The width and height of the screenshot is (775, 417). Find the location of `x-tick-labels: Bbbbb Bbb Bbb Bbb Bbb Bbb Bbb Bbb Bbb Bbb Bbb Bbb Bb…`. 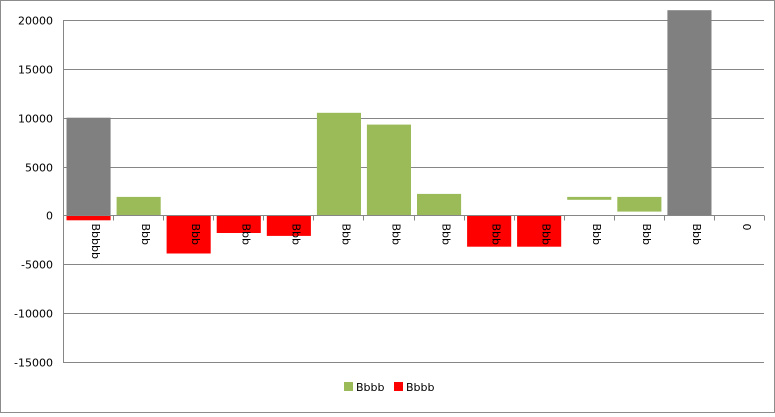

x-tick-labels: Bbbbb Bbb Bbb Bbb Bbb Bbb Bbb Bbb Bbb Bbb Bbb Bbb Bb… is located at coordinates (421, 241).